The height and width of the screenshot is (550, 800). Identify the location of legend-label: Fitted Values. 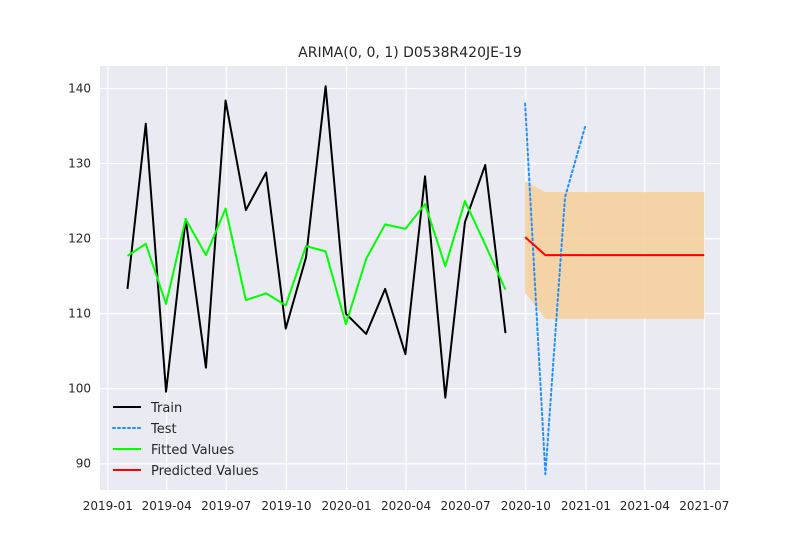
(192, 450).